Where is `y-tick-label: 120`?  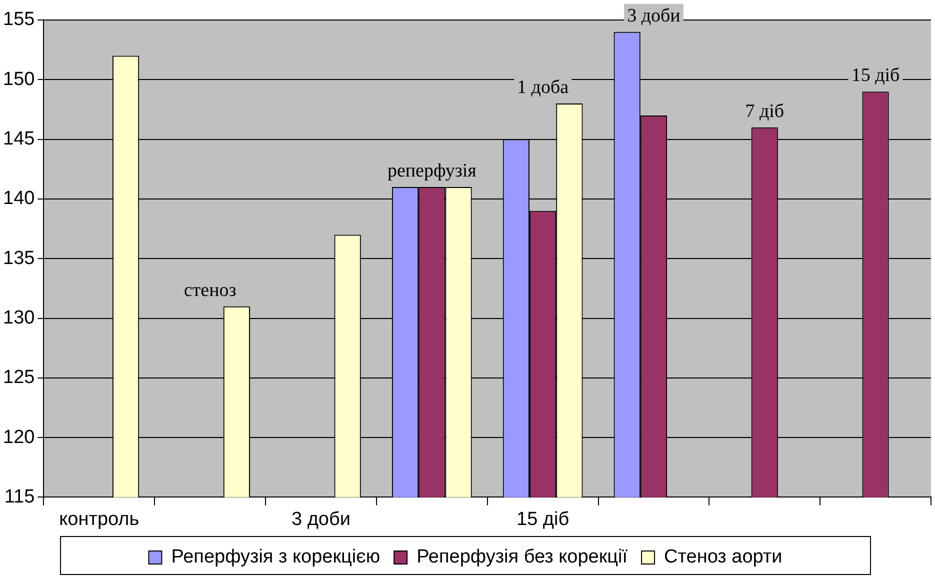 y-tick-label: 120 is located at coordinates (19, 437).